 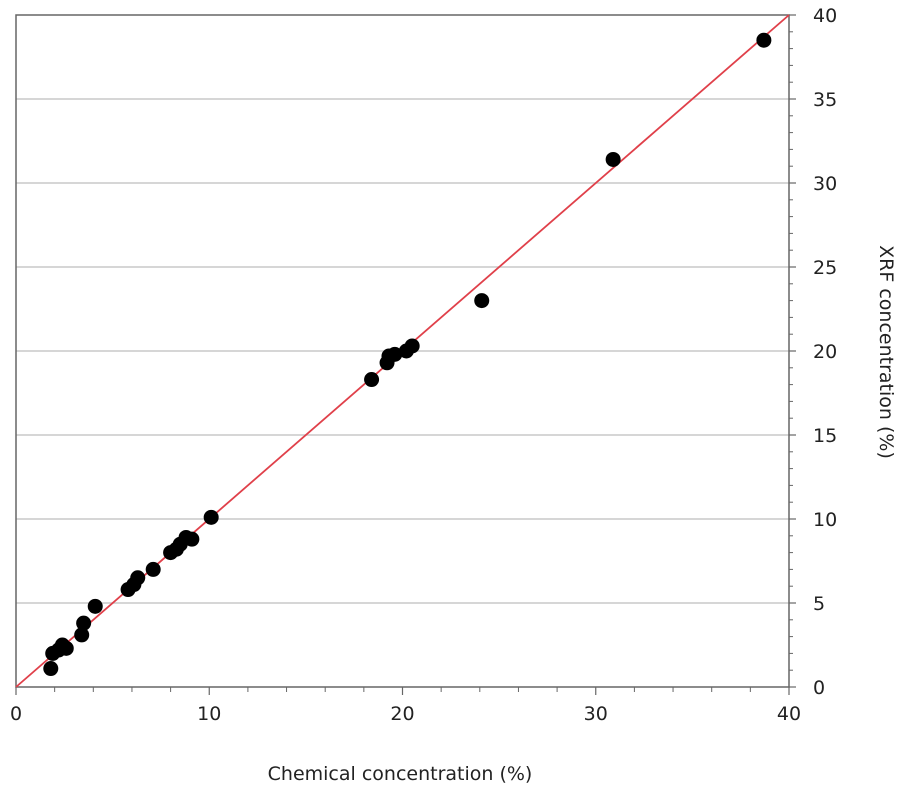 What do you see at coordinates (886, 352) in the screenshot?
I see `y-axis-title: XRF concentration (%)` at bounding box center [886, 352].